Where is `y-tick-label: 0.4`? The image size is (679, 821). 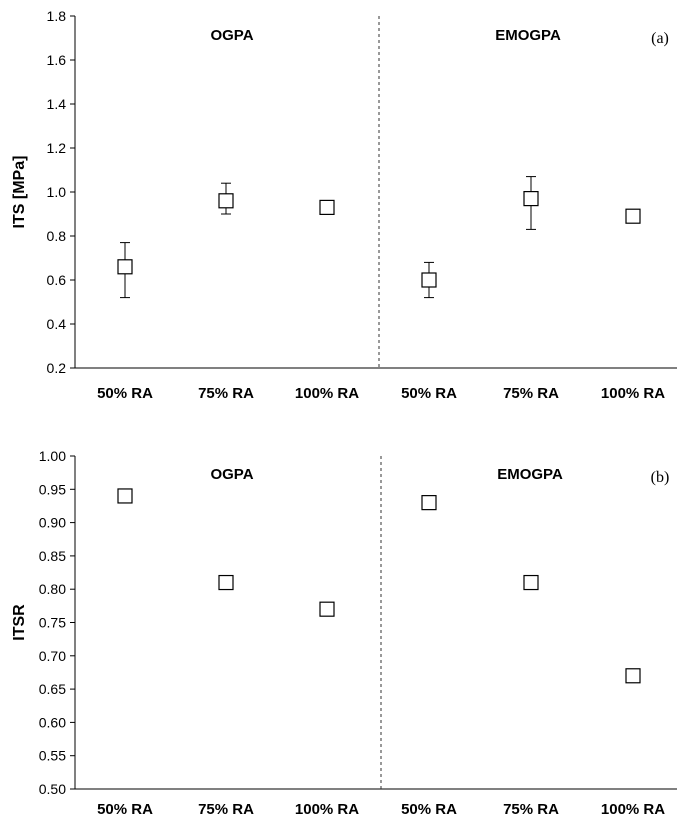
y-tick-label: 0.4 is located at coordinates (57, 324).